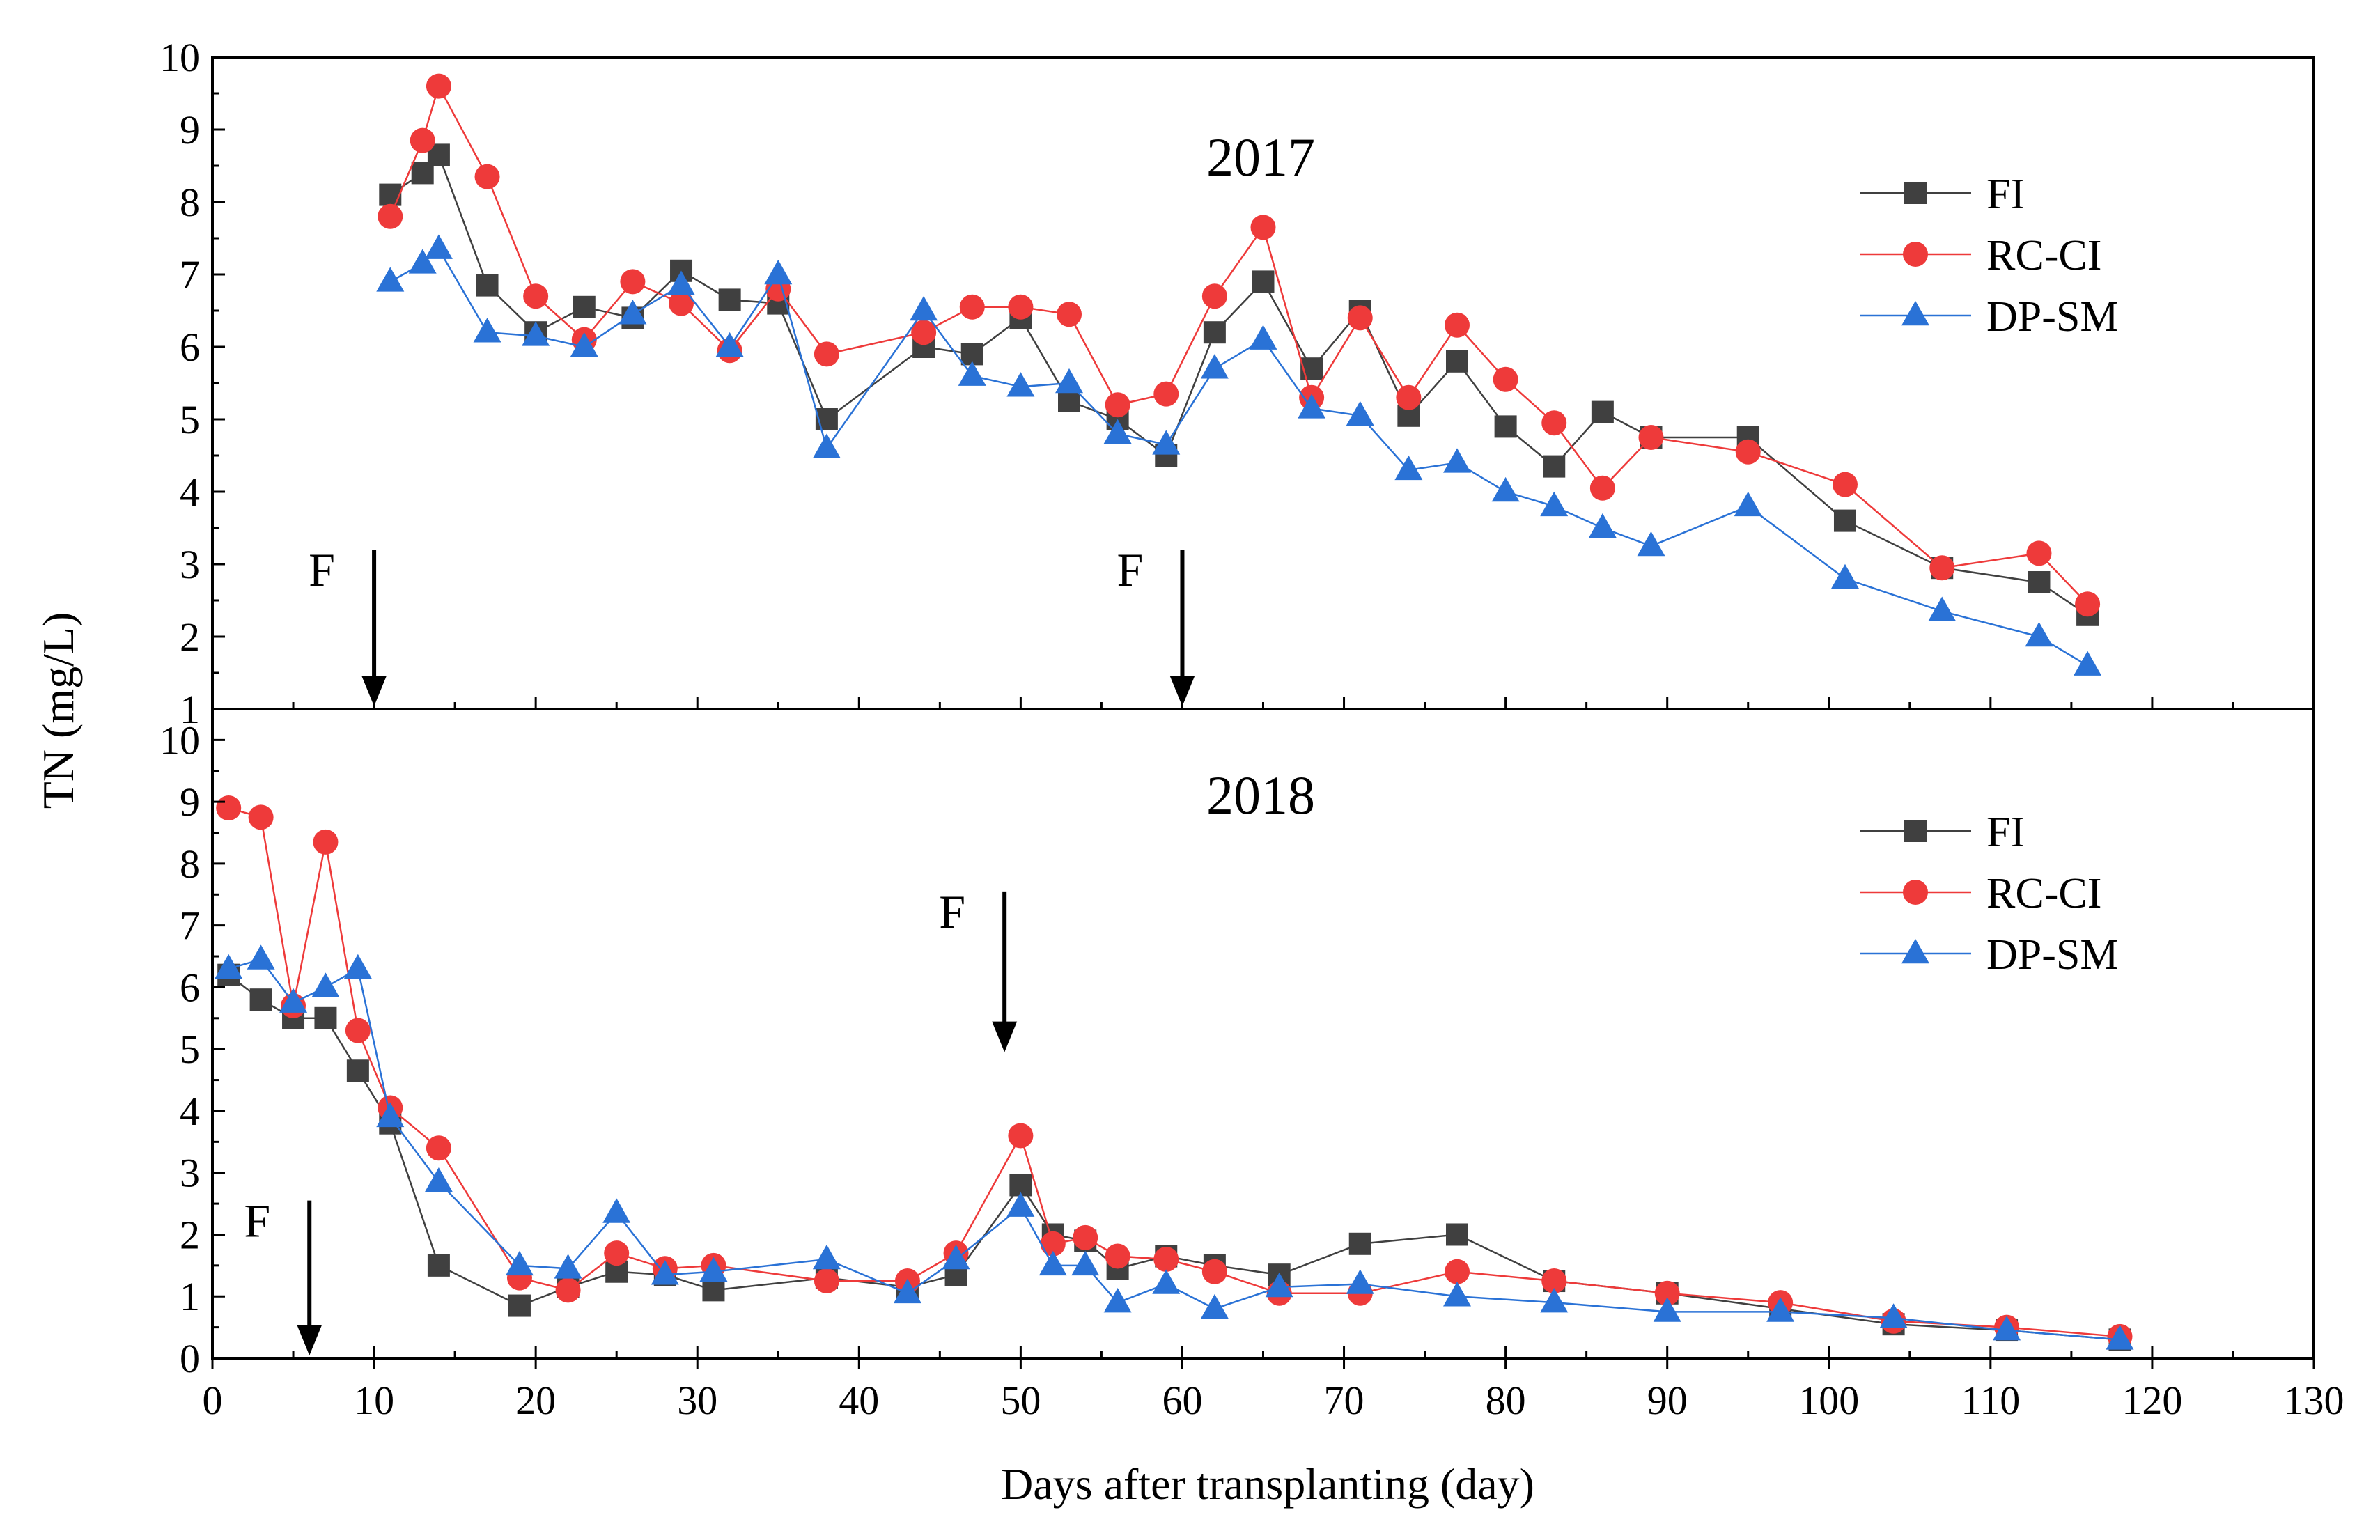  I want to click on y-tick-label: 6, so click(190, 347).